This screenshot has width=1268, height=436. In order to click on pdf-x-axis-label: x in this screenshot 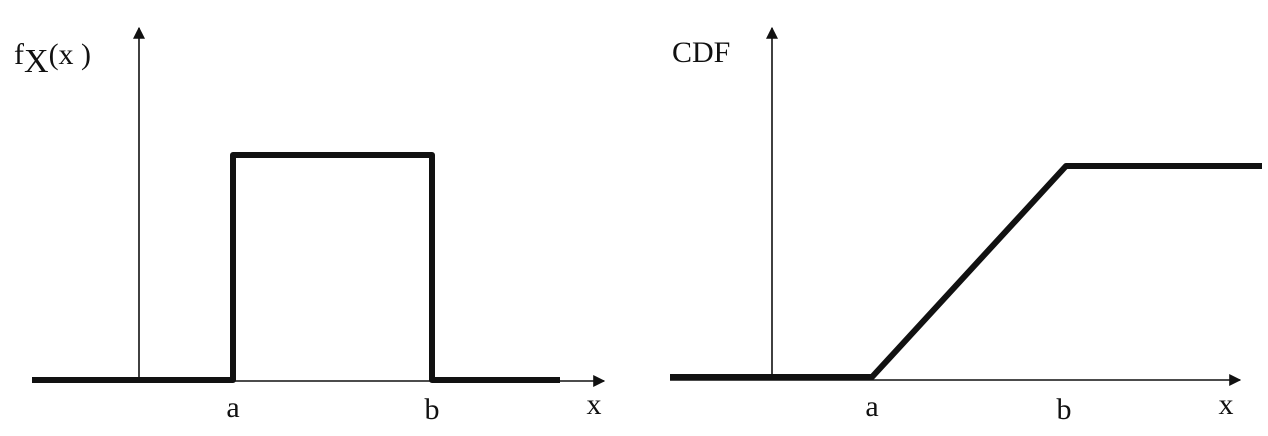, I will do `click(594, 404)`.